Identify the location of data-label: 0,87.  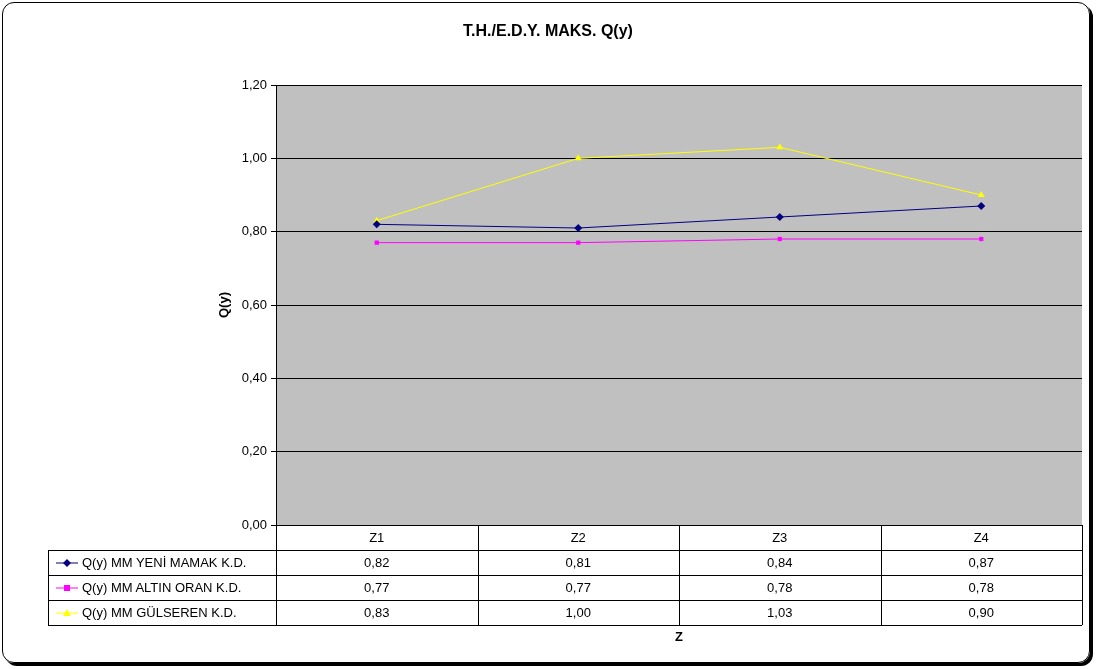
(981, 562).